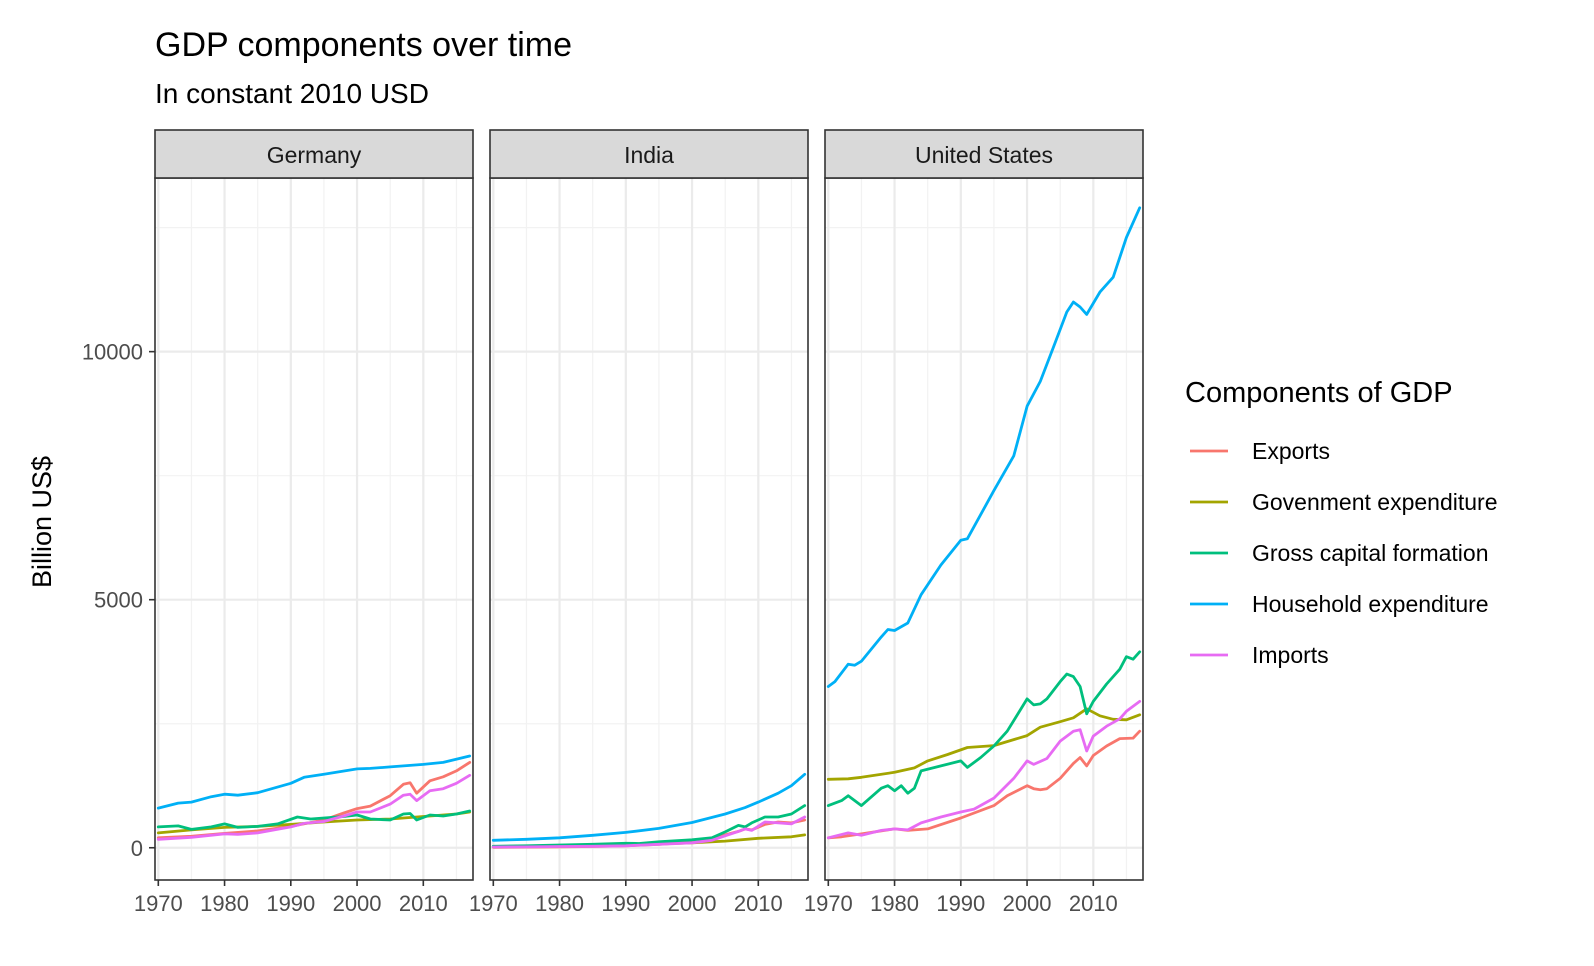  I want to click on facet-strip-label: United States, so click(984, 155).